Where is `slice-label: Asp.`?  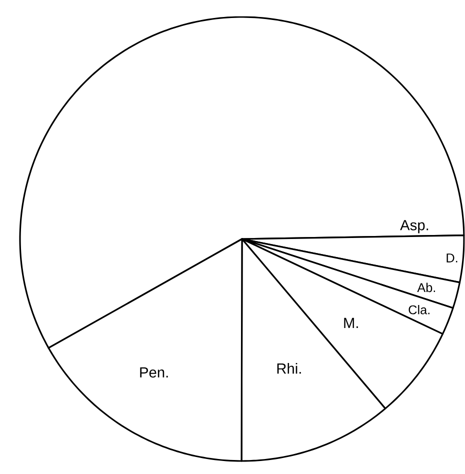
slice-label: Asp. is located at coordinates (414, 227).